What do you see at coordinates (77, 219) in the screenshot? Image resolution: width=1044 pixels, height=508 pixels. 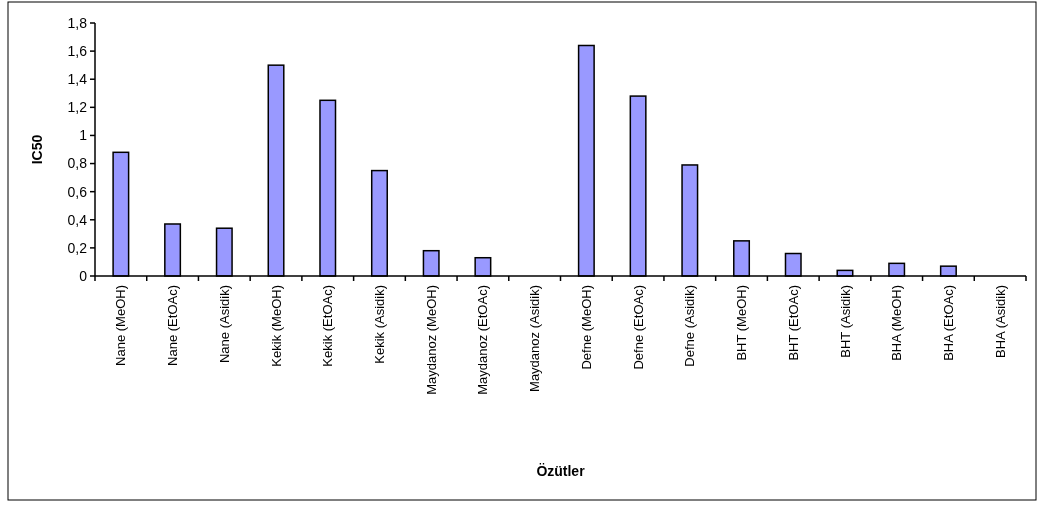 I see `y-tick-label: 0,4` at bounding box center [77, 219].